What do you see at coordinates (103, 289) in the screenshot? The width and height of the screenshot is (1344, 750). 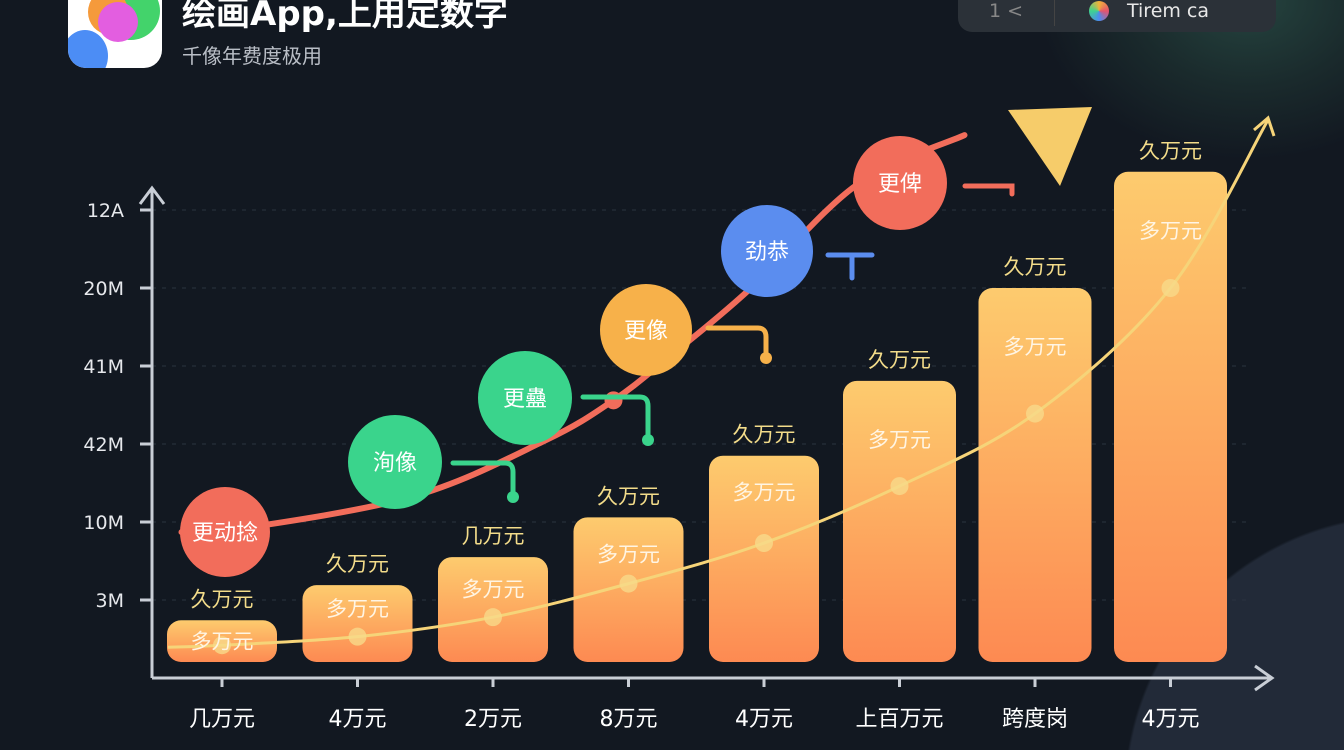 I see `y-tick-label: 20M` at bounding box center [103, 289].